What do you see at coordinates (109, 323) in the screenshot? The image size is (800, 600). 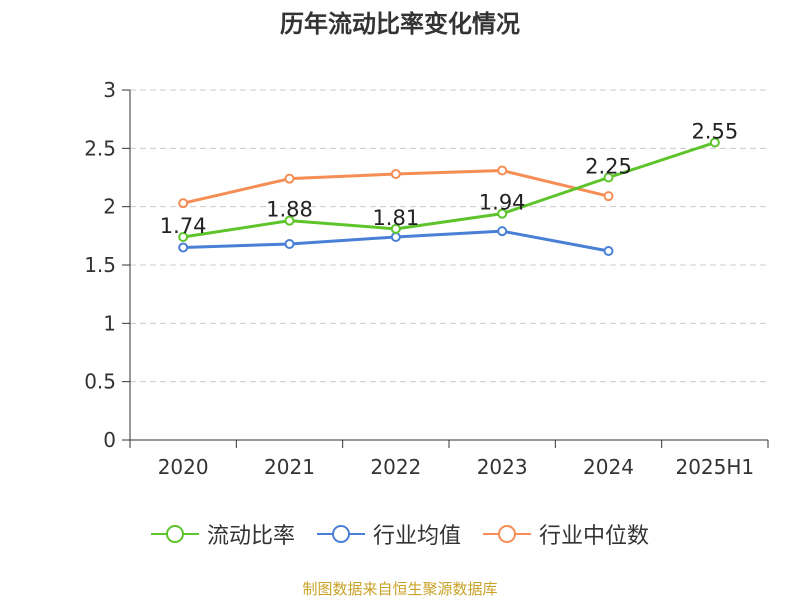 I see `y-tick-label: 1` at bounding box center [109, 323].